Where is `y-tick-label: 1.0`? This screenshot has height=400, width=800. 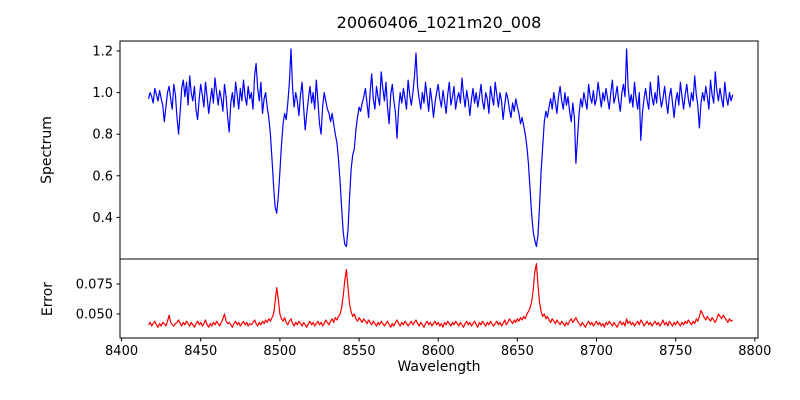 y-tick-label: 1.0 is located at coordinates (102, 93).